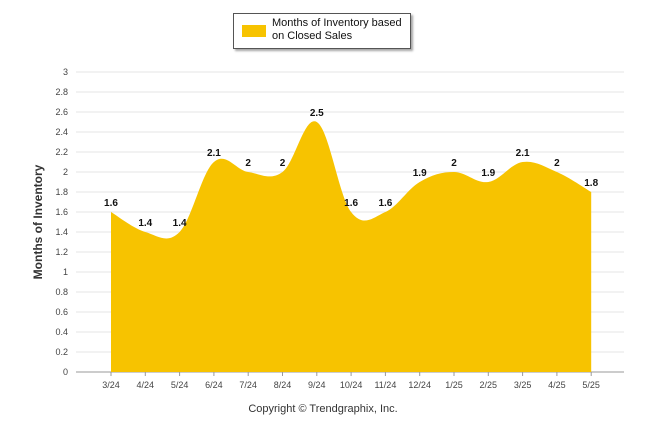 The width and height of the screenshot is (646, 434). Describe the element at coordinates (254, 31) in the screenshot. I see `legend-swatch` at that location.